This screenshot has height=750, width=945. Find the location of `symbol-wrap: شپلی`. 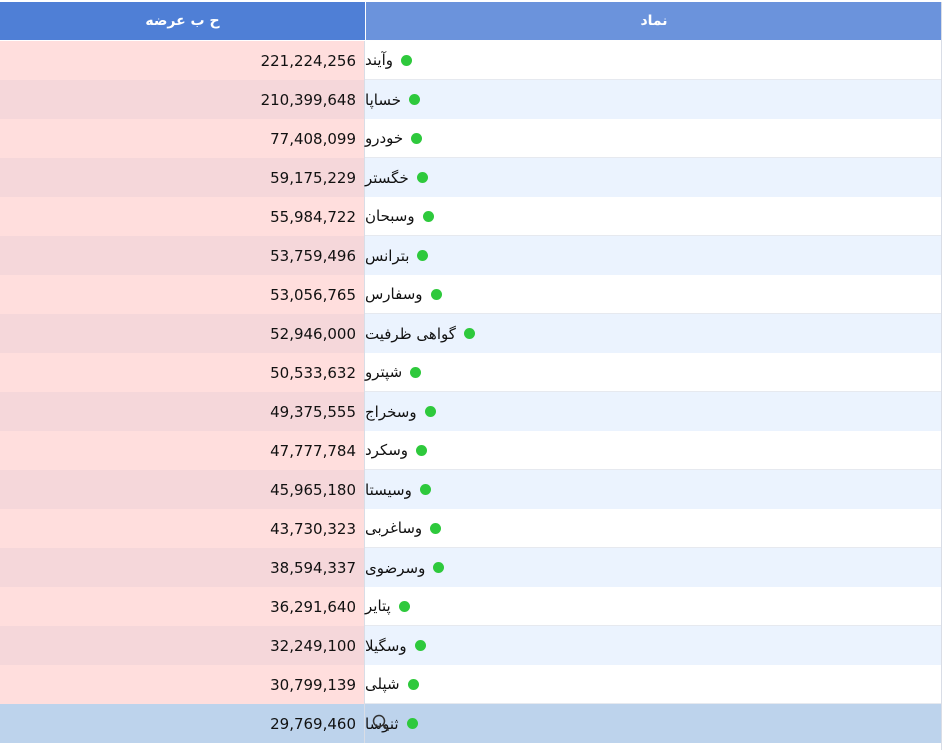

symbol-wrap: شپلی is located at coordinates (392, 684).